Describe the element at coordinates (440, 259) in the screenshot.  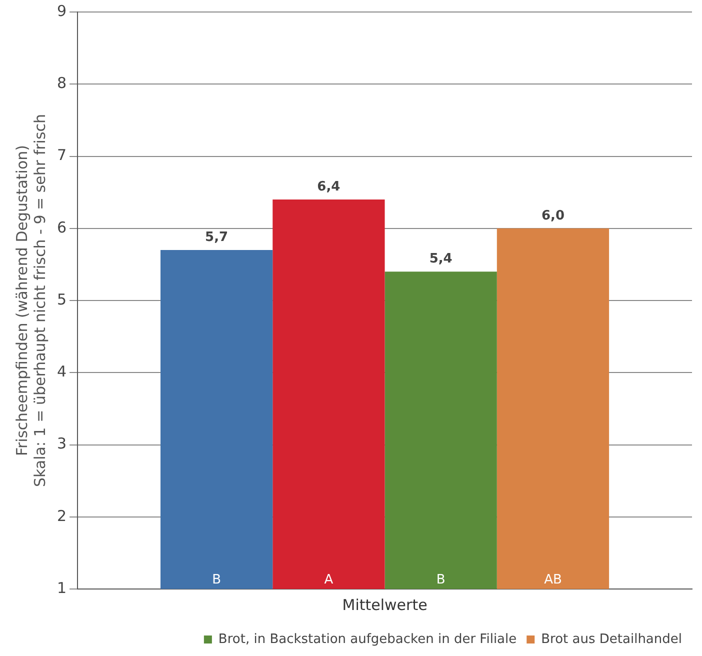
I see `data-label: 5,4` at that location.